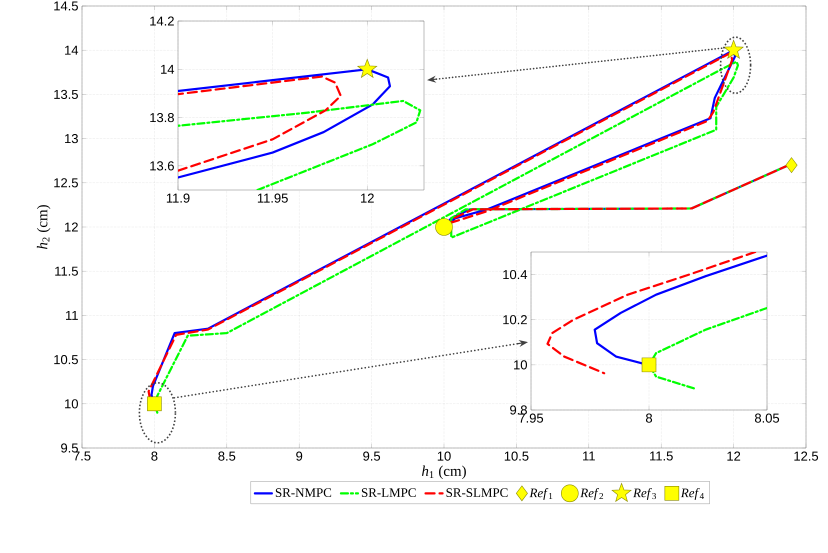  Describe the element at coordinates (66, 94) in the screenshot. I see `y-tick-label: 13.5` at that location.